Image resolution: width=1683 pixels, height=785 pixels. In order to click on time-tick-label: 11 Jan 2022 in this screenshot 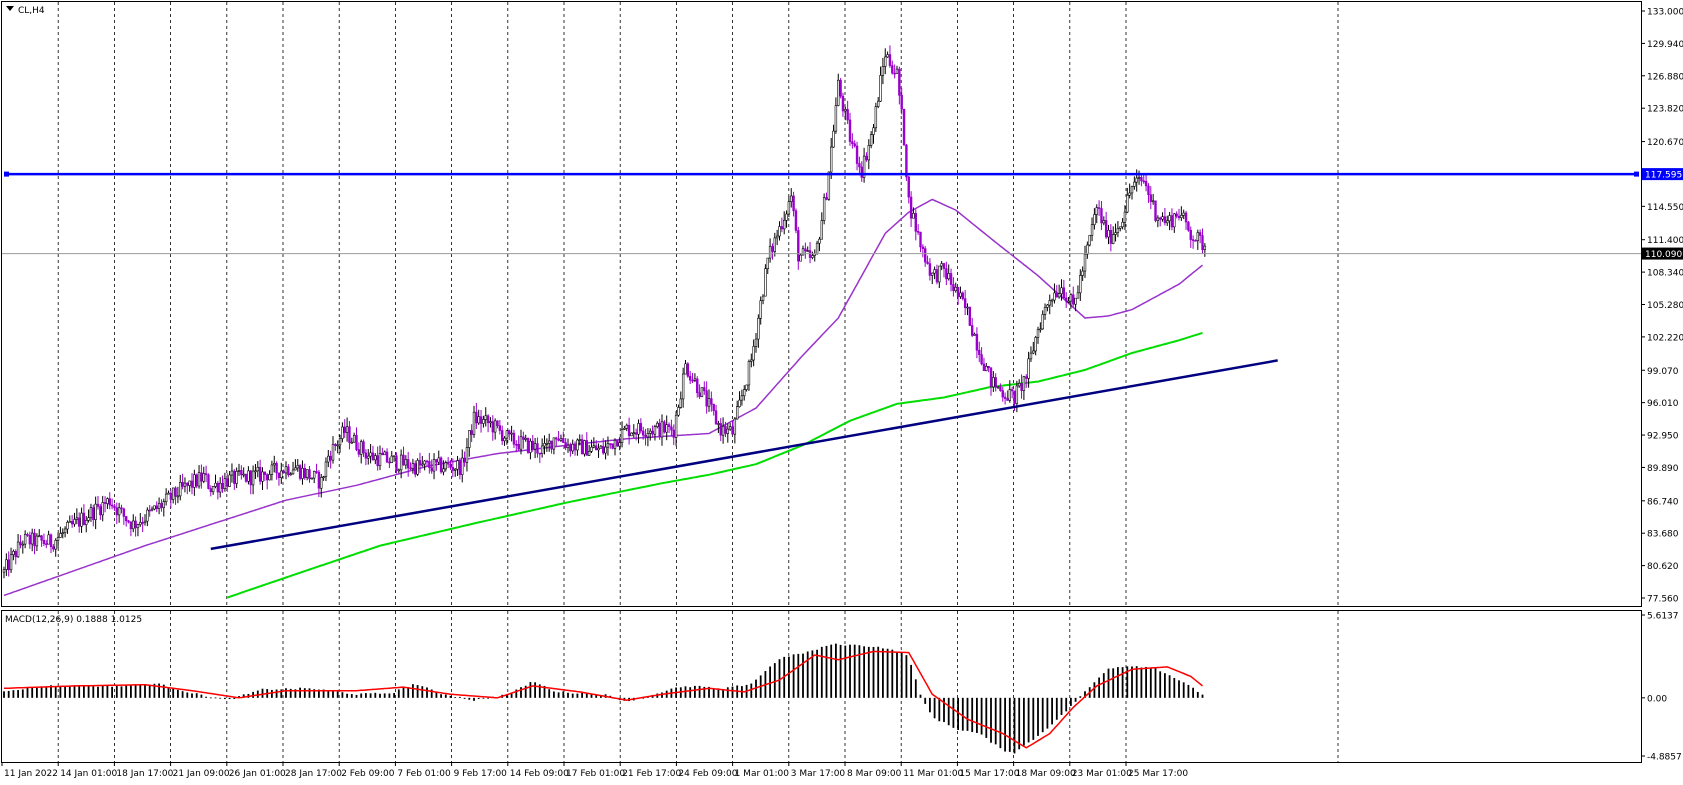, I will do `click(31, 774)`.